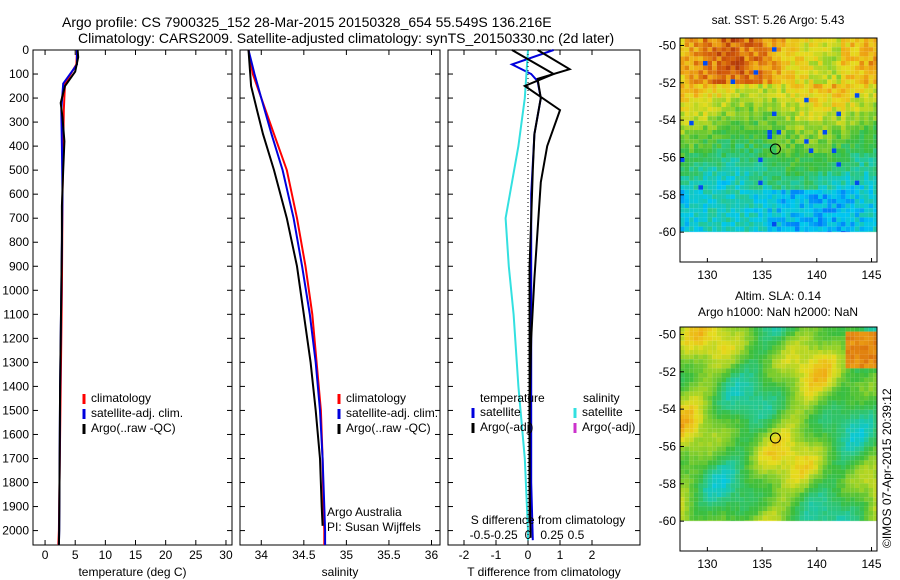  Describe the element at coordinates (25, 50) in the screenshot. I see `y-tick-label: 0` at that location.